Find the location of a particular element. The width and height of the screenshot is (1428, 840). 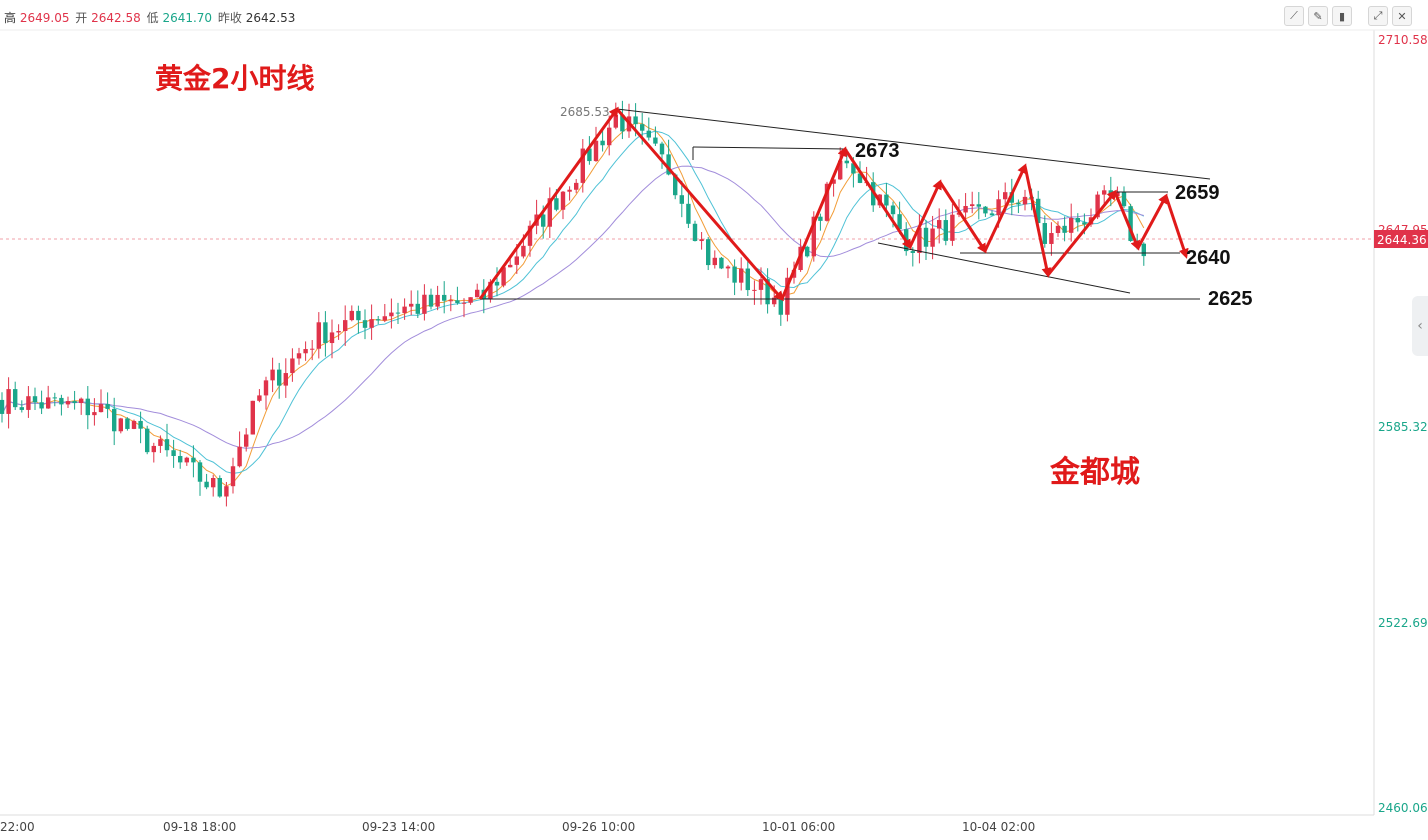

last-price-text: 2644.36 is located at coordinates (1402, 240).